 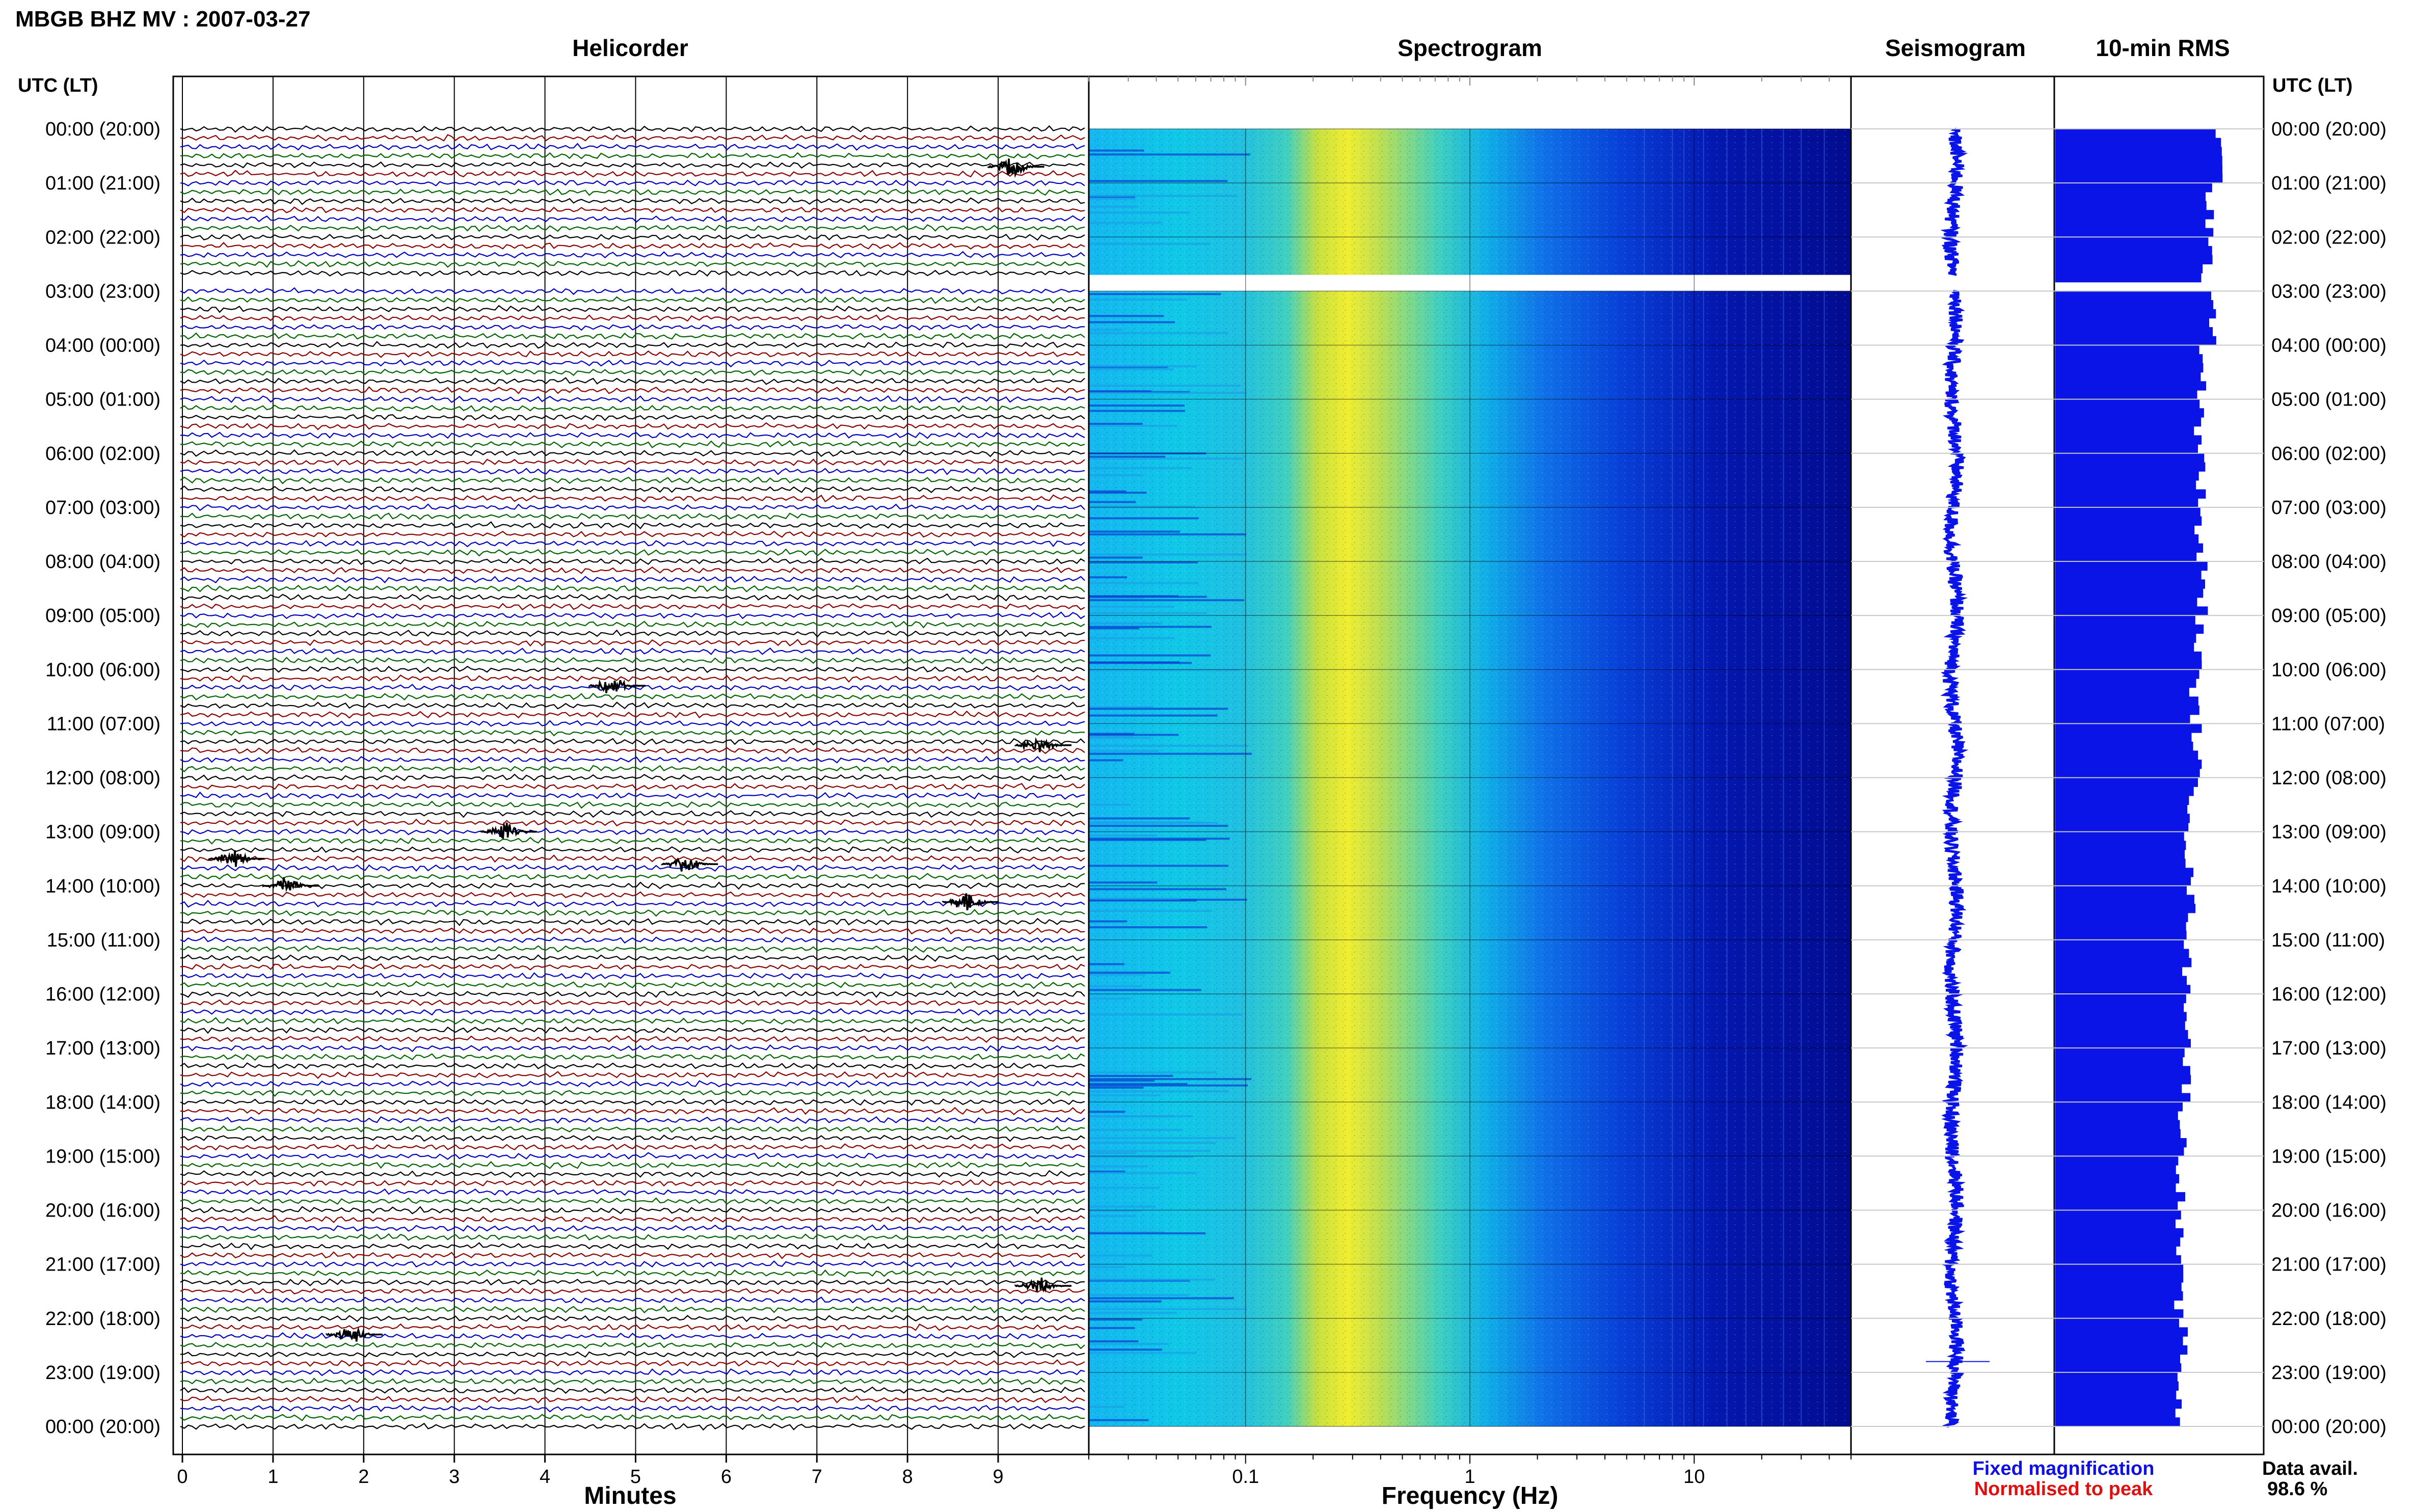 I want to click on hour-label-left: 04:00 (00:00), so click(x=103, y=346).